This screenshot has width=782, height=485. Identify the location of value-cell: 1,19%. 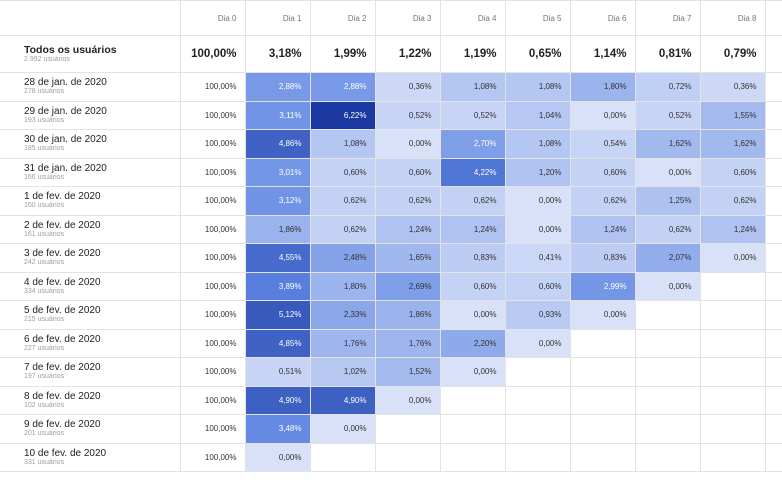
(472, 54).